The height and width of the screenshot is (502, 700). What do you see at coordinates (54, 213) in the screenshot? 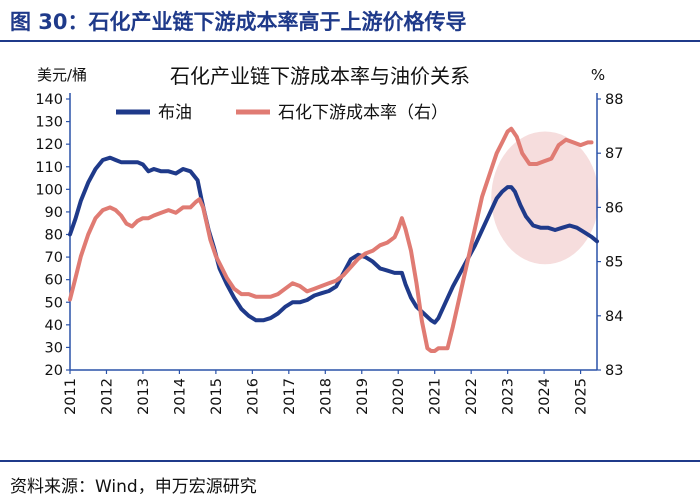
I see `left-tick-label: 90` at bounding box center [54, 213].